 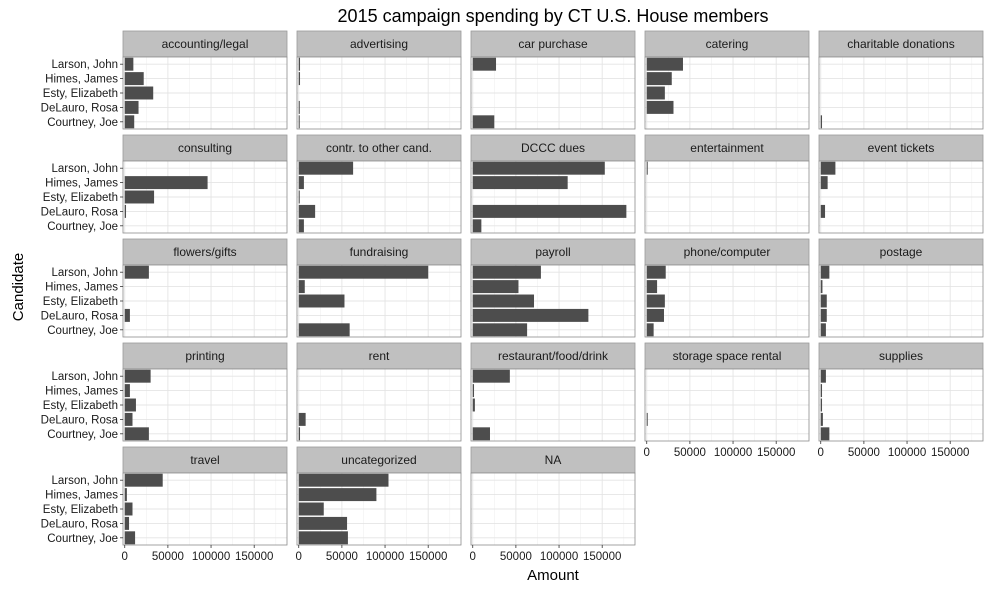 I want to click on facet-panel: advertising, so click(x=379, y=80).